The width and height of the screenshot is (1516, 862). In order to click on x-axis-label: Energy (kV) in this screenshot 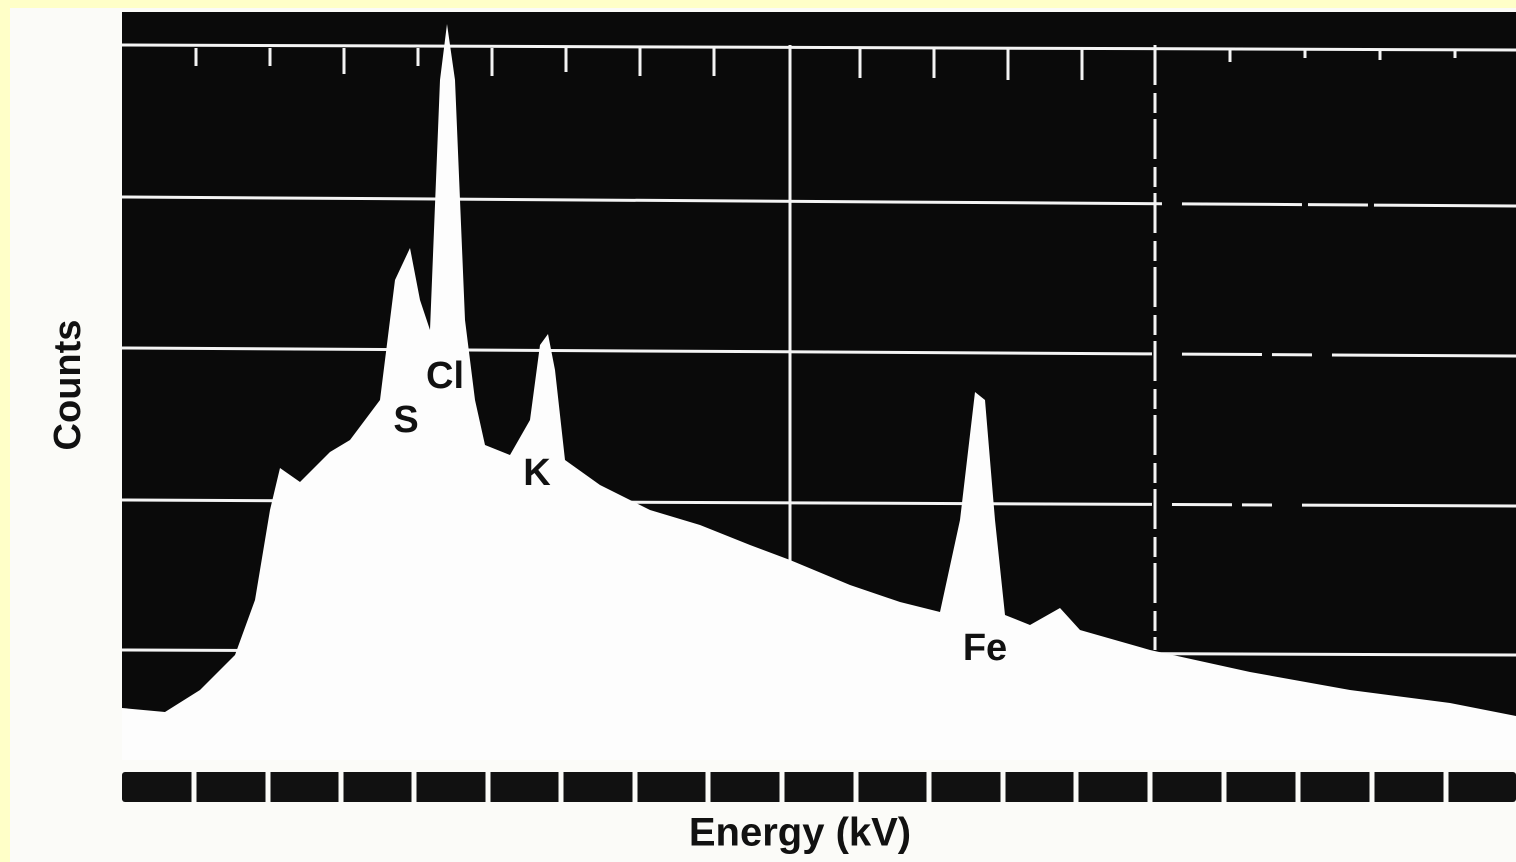, I will do `click(800, 833)`.